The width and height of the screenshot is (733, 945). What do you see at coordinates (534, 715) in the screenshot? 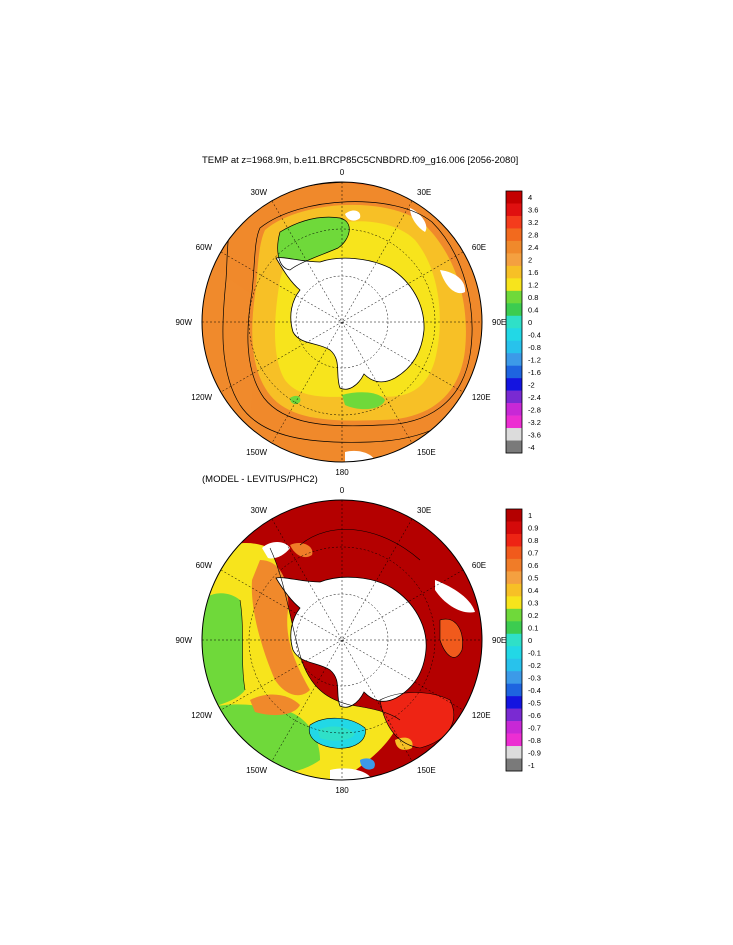
I see `colorbar-tick-label: -0.6` at bounding box center [534, 715].